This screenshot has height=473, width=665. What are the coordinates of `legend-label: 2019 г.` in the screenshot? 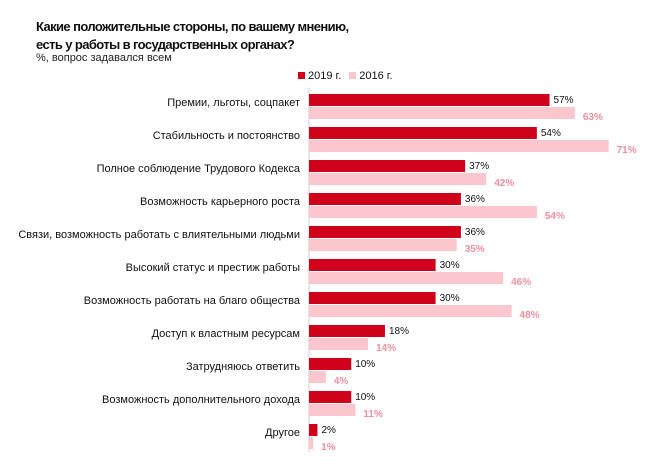 It's located at (325, 76).